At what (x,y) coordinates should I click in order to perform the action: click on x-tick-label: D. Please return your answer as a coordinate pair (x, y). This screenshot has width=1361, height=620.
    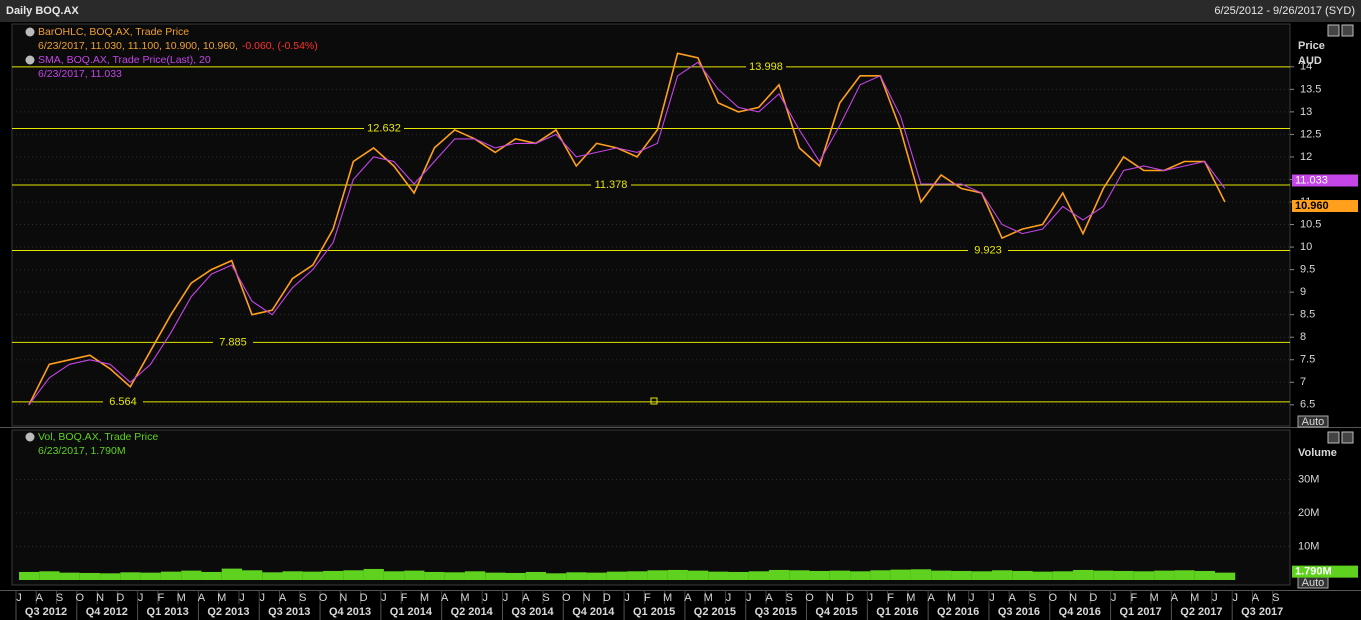
    Looking at the image, I should click on (120, 598).